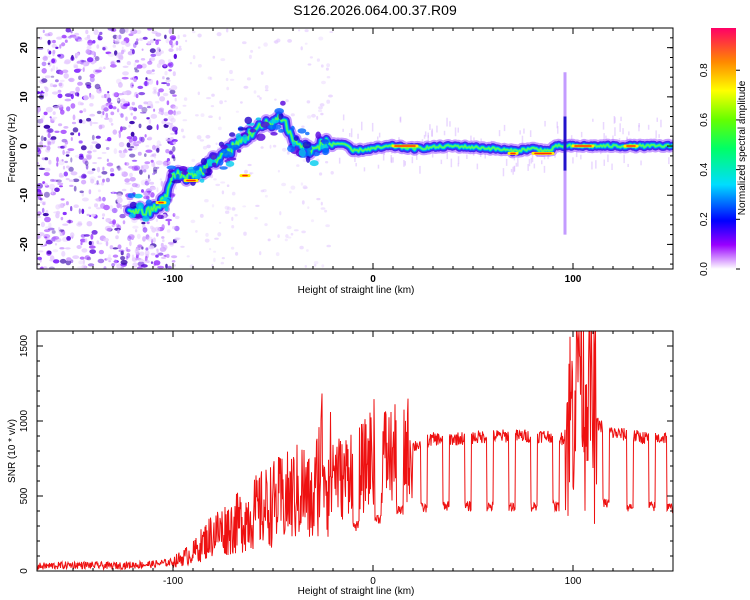  Describe the element at coordinates (704, 70) in the screenshot. I see `colorbar-tick-label: 0.8` at that location.